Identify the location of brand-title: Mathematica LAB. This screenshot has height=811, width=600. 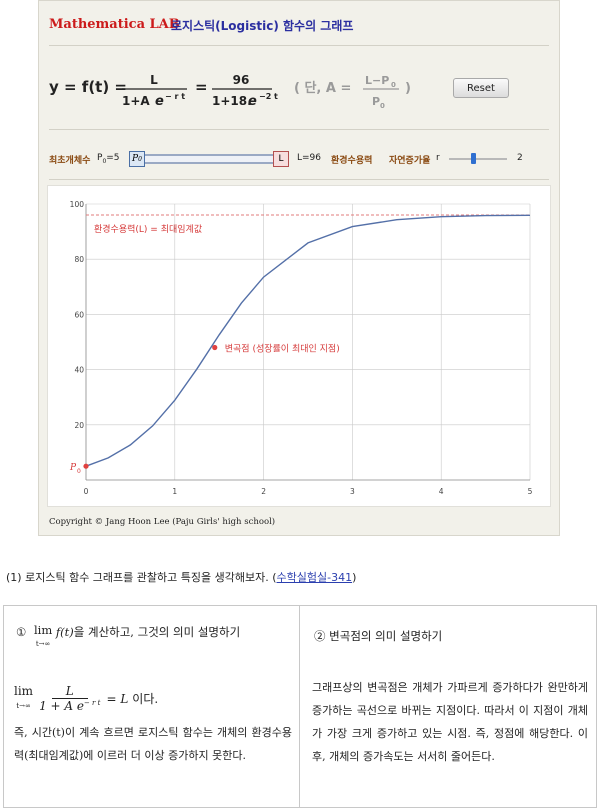
(114, 24).